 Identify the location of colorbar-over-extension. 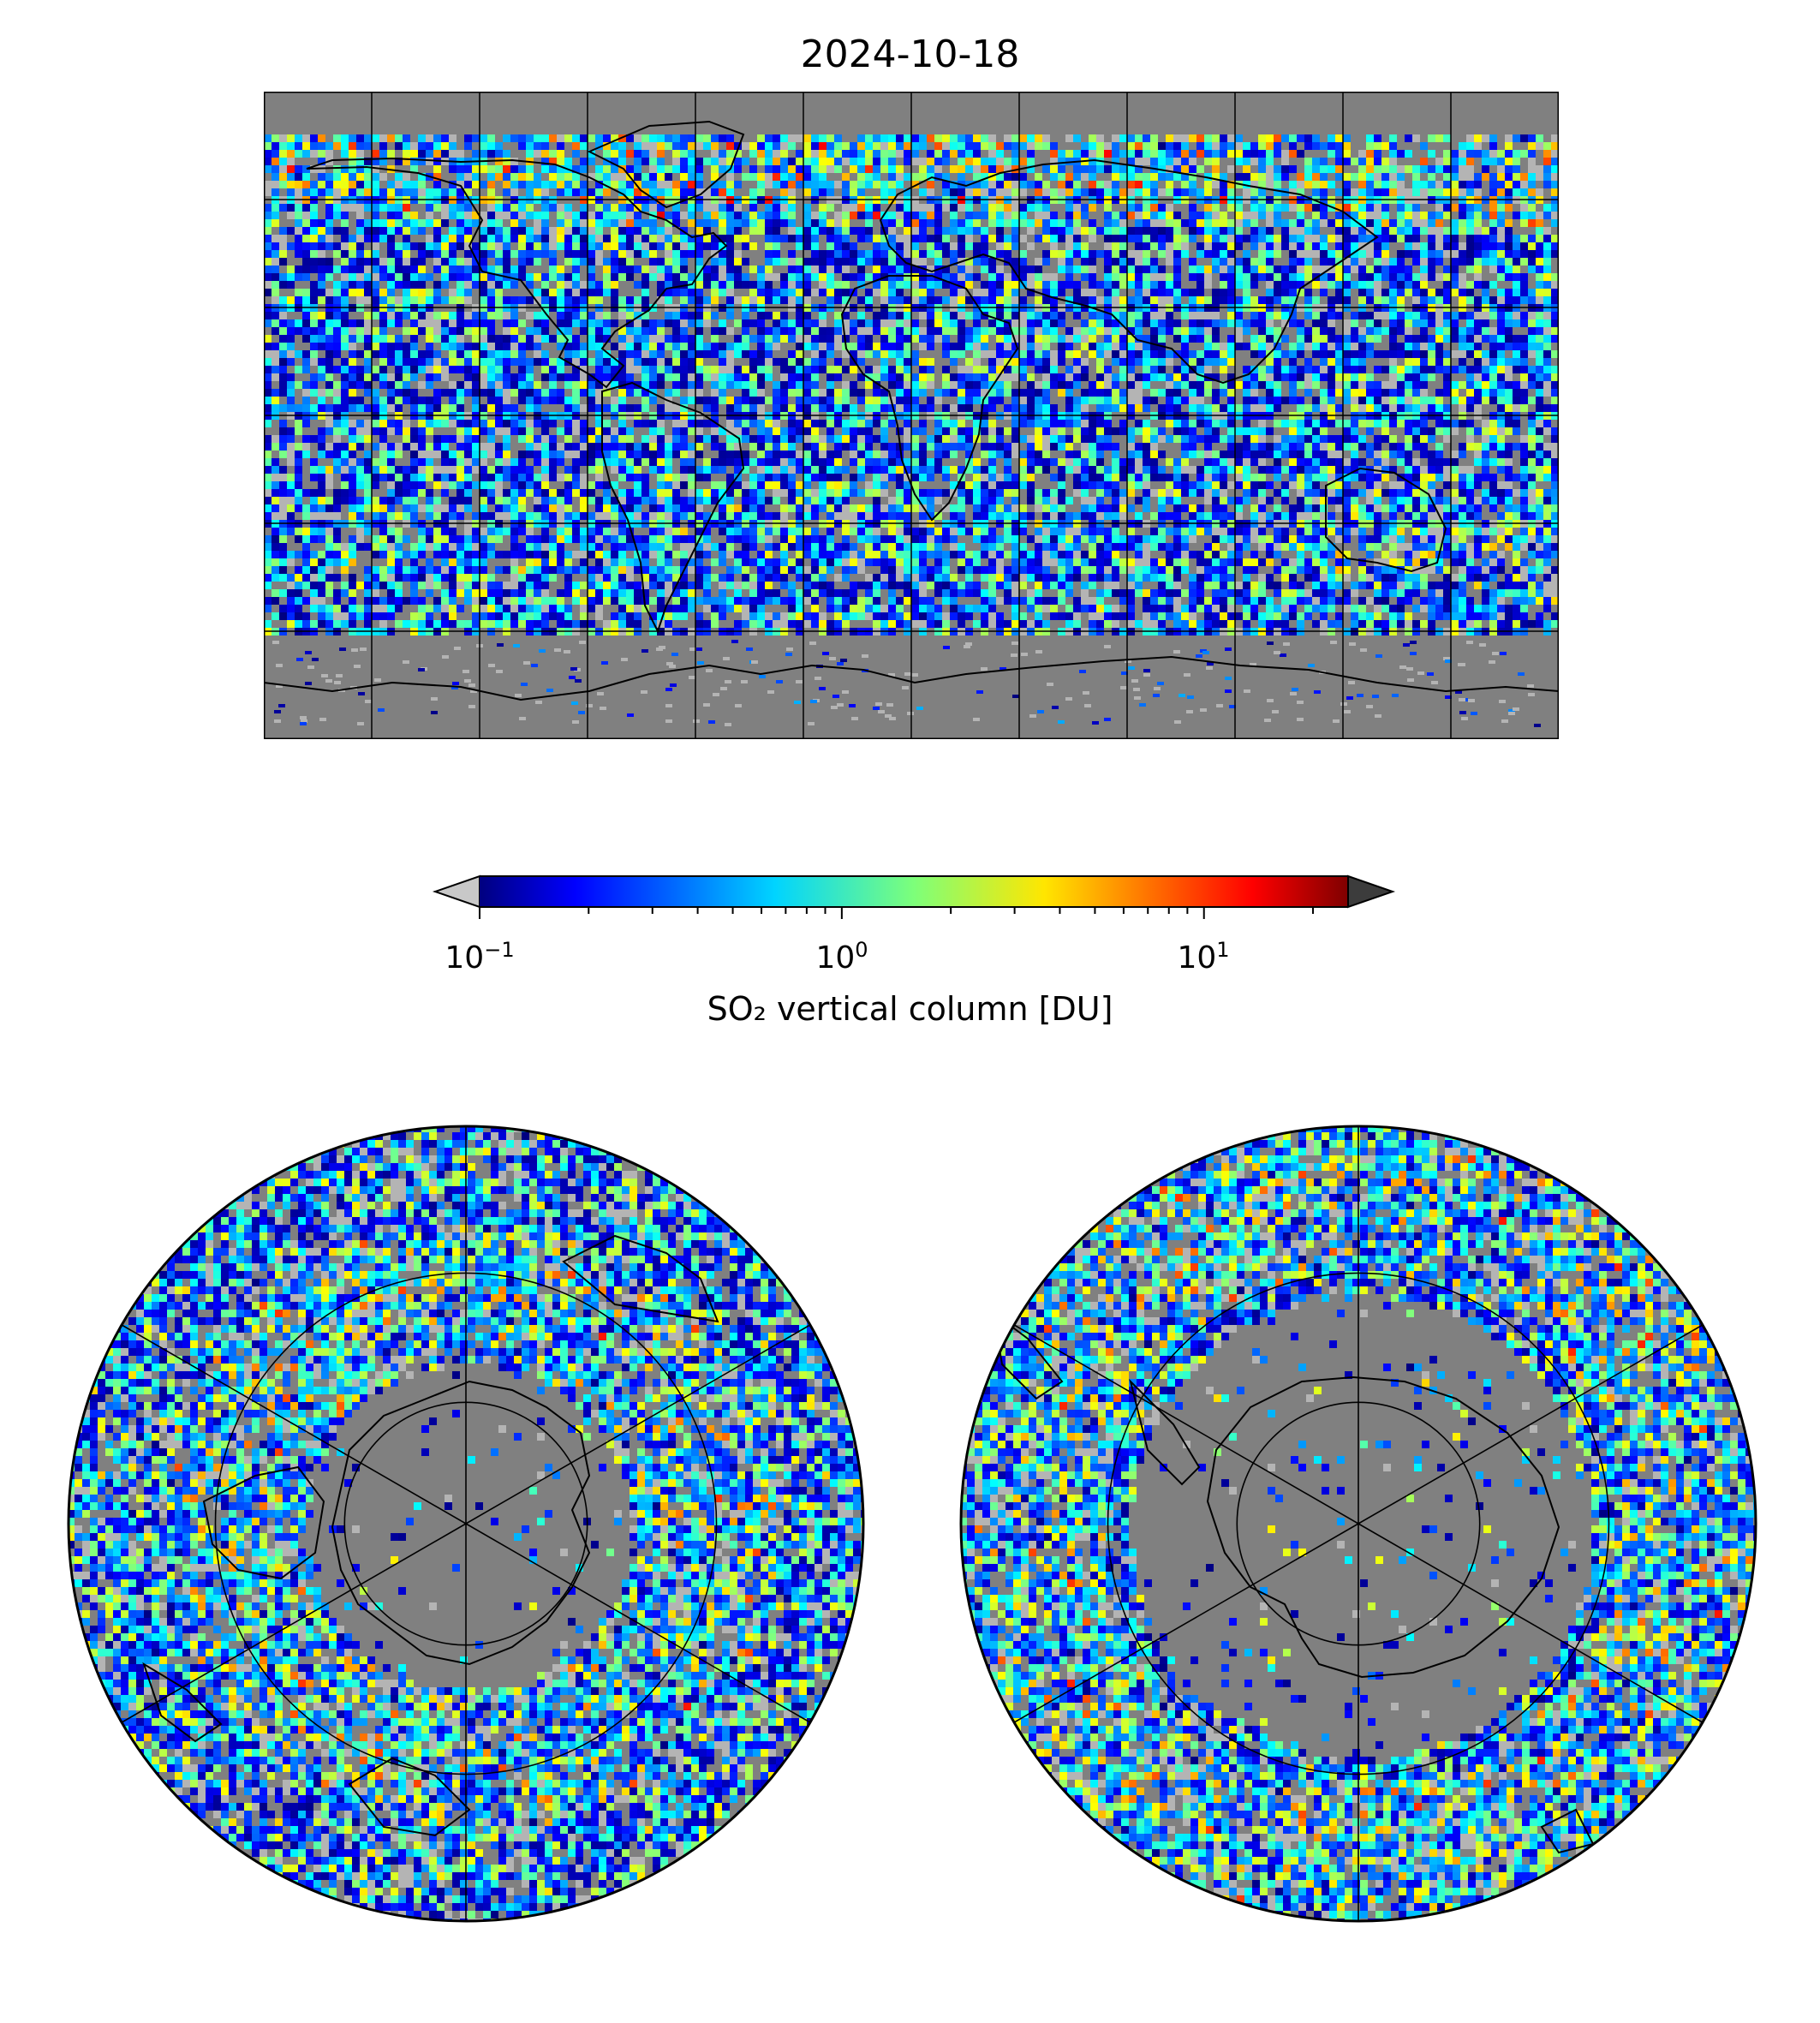
(1371, 891).